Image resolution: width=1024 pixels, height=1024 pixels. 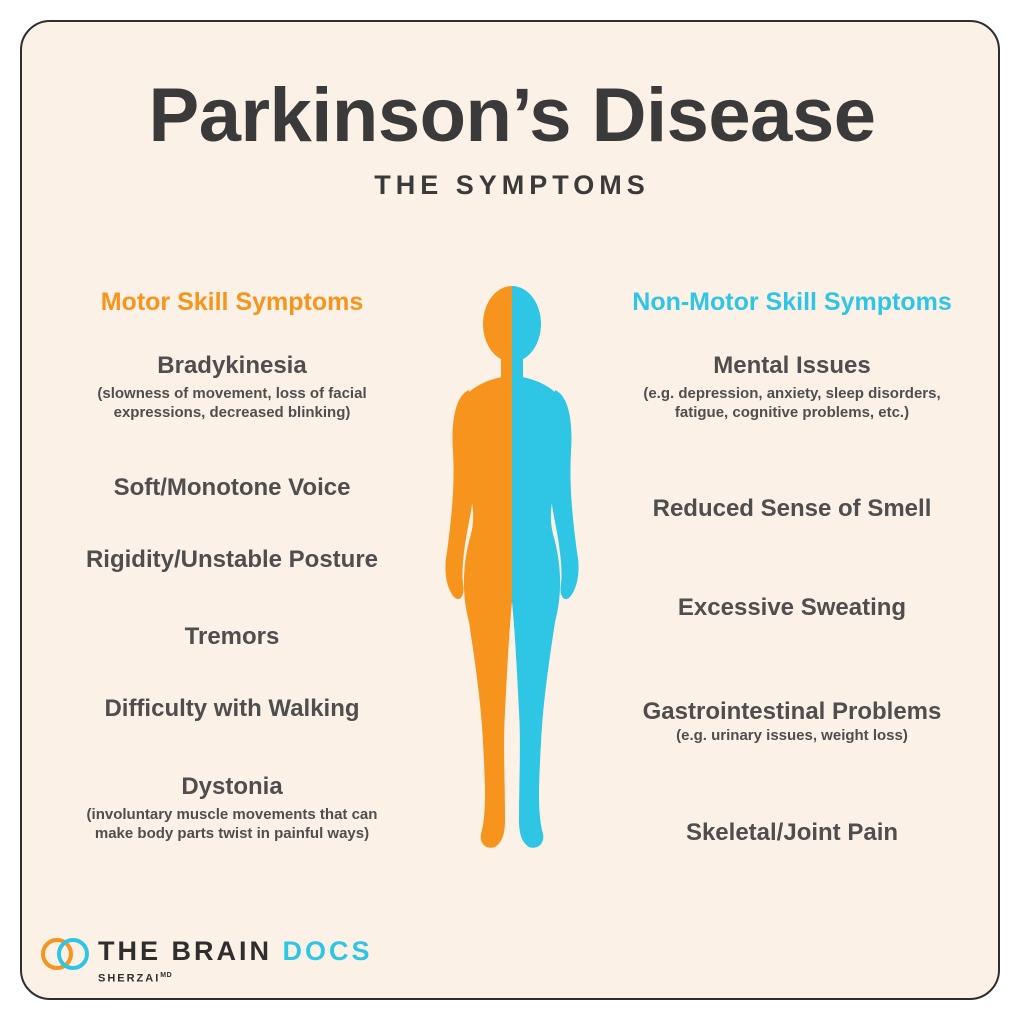 I want to click on non-motor-item-pain: Skeletal/Joint Pain, so click(x=792, y=833).